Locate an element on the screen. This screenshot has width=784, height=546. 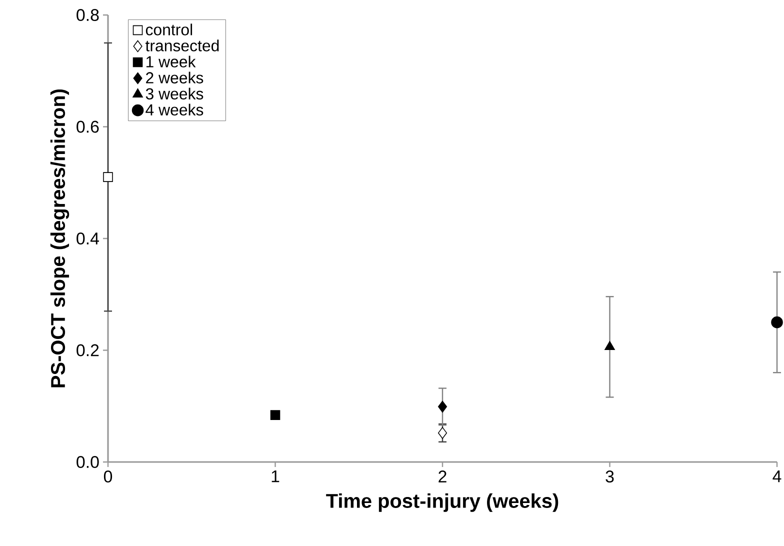
legend-label: transected is located at coordinates (182, 46).